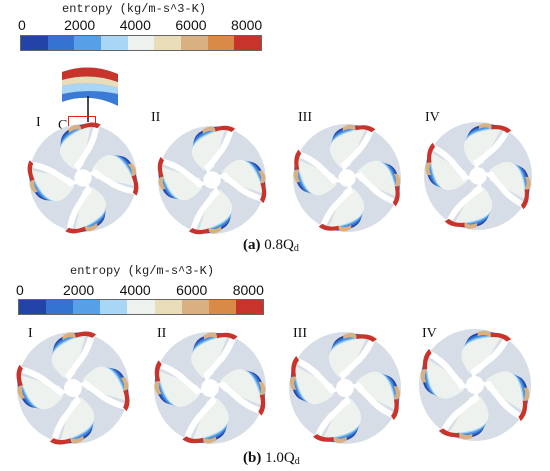 This screenshot has width=550, height=471. I want to click on colorbar-title-a: entropy (kg/m-s^3-K), so click(134, 9).